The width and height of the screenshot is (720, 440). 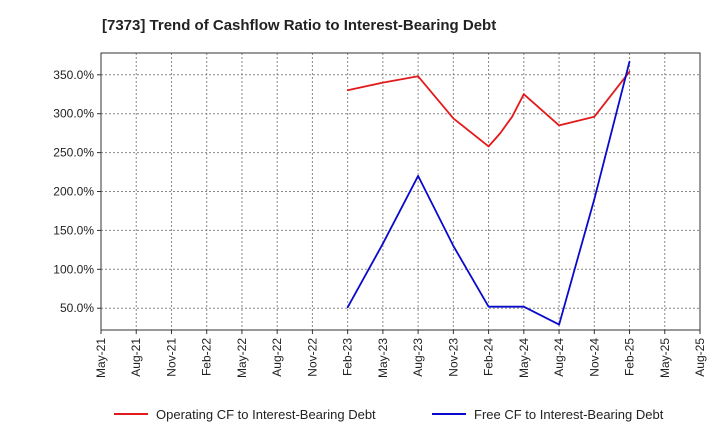 I want to click on x-tick-label: Nov-23, so click(x=453, y=357).